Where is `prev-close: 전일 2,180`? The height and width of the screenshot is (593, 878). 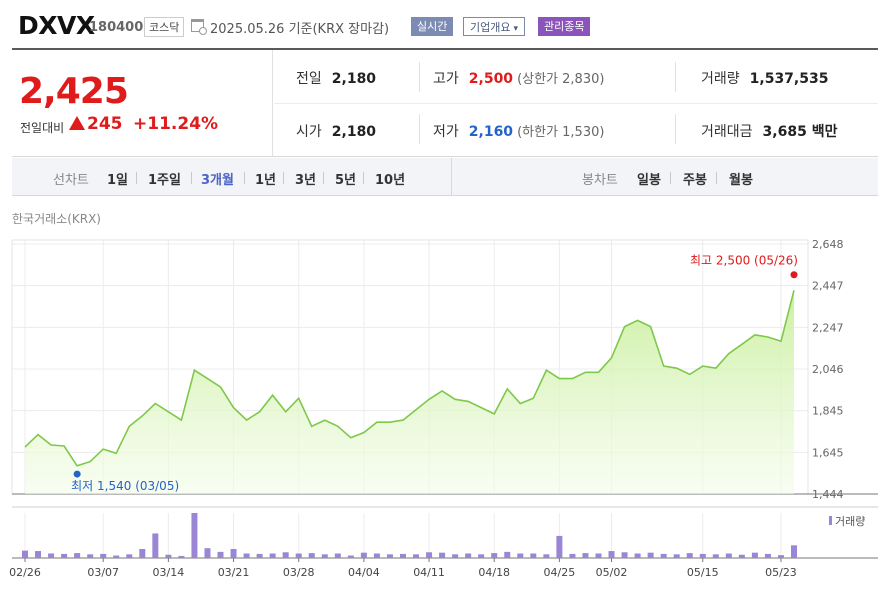 prev-close: 전일 2,180 is located at coordinates (336, 78).